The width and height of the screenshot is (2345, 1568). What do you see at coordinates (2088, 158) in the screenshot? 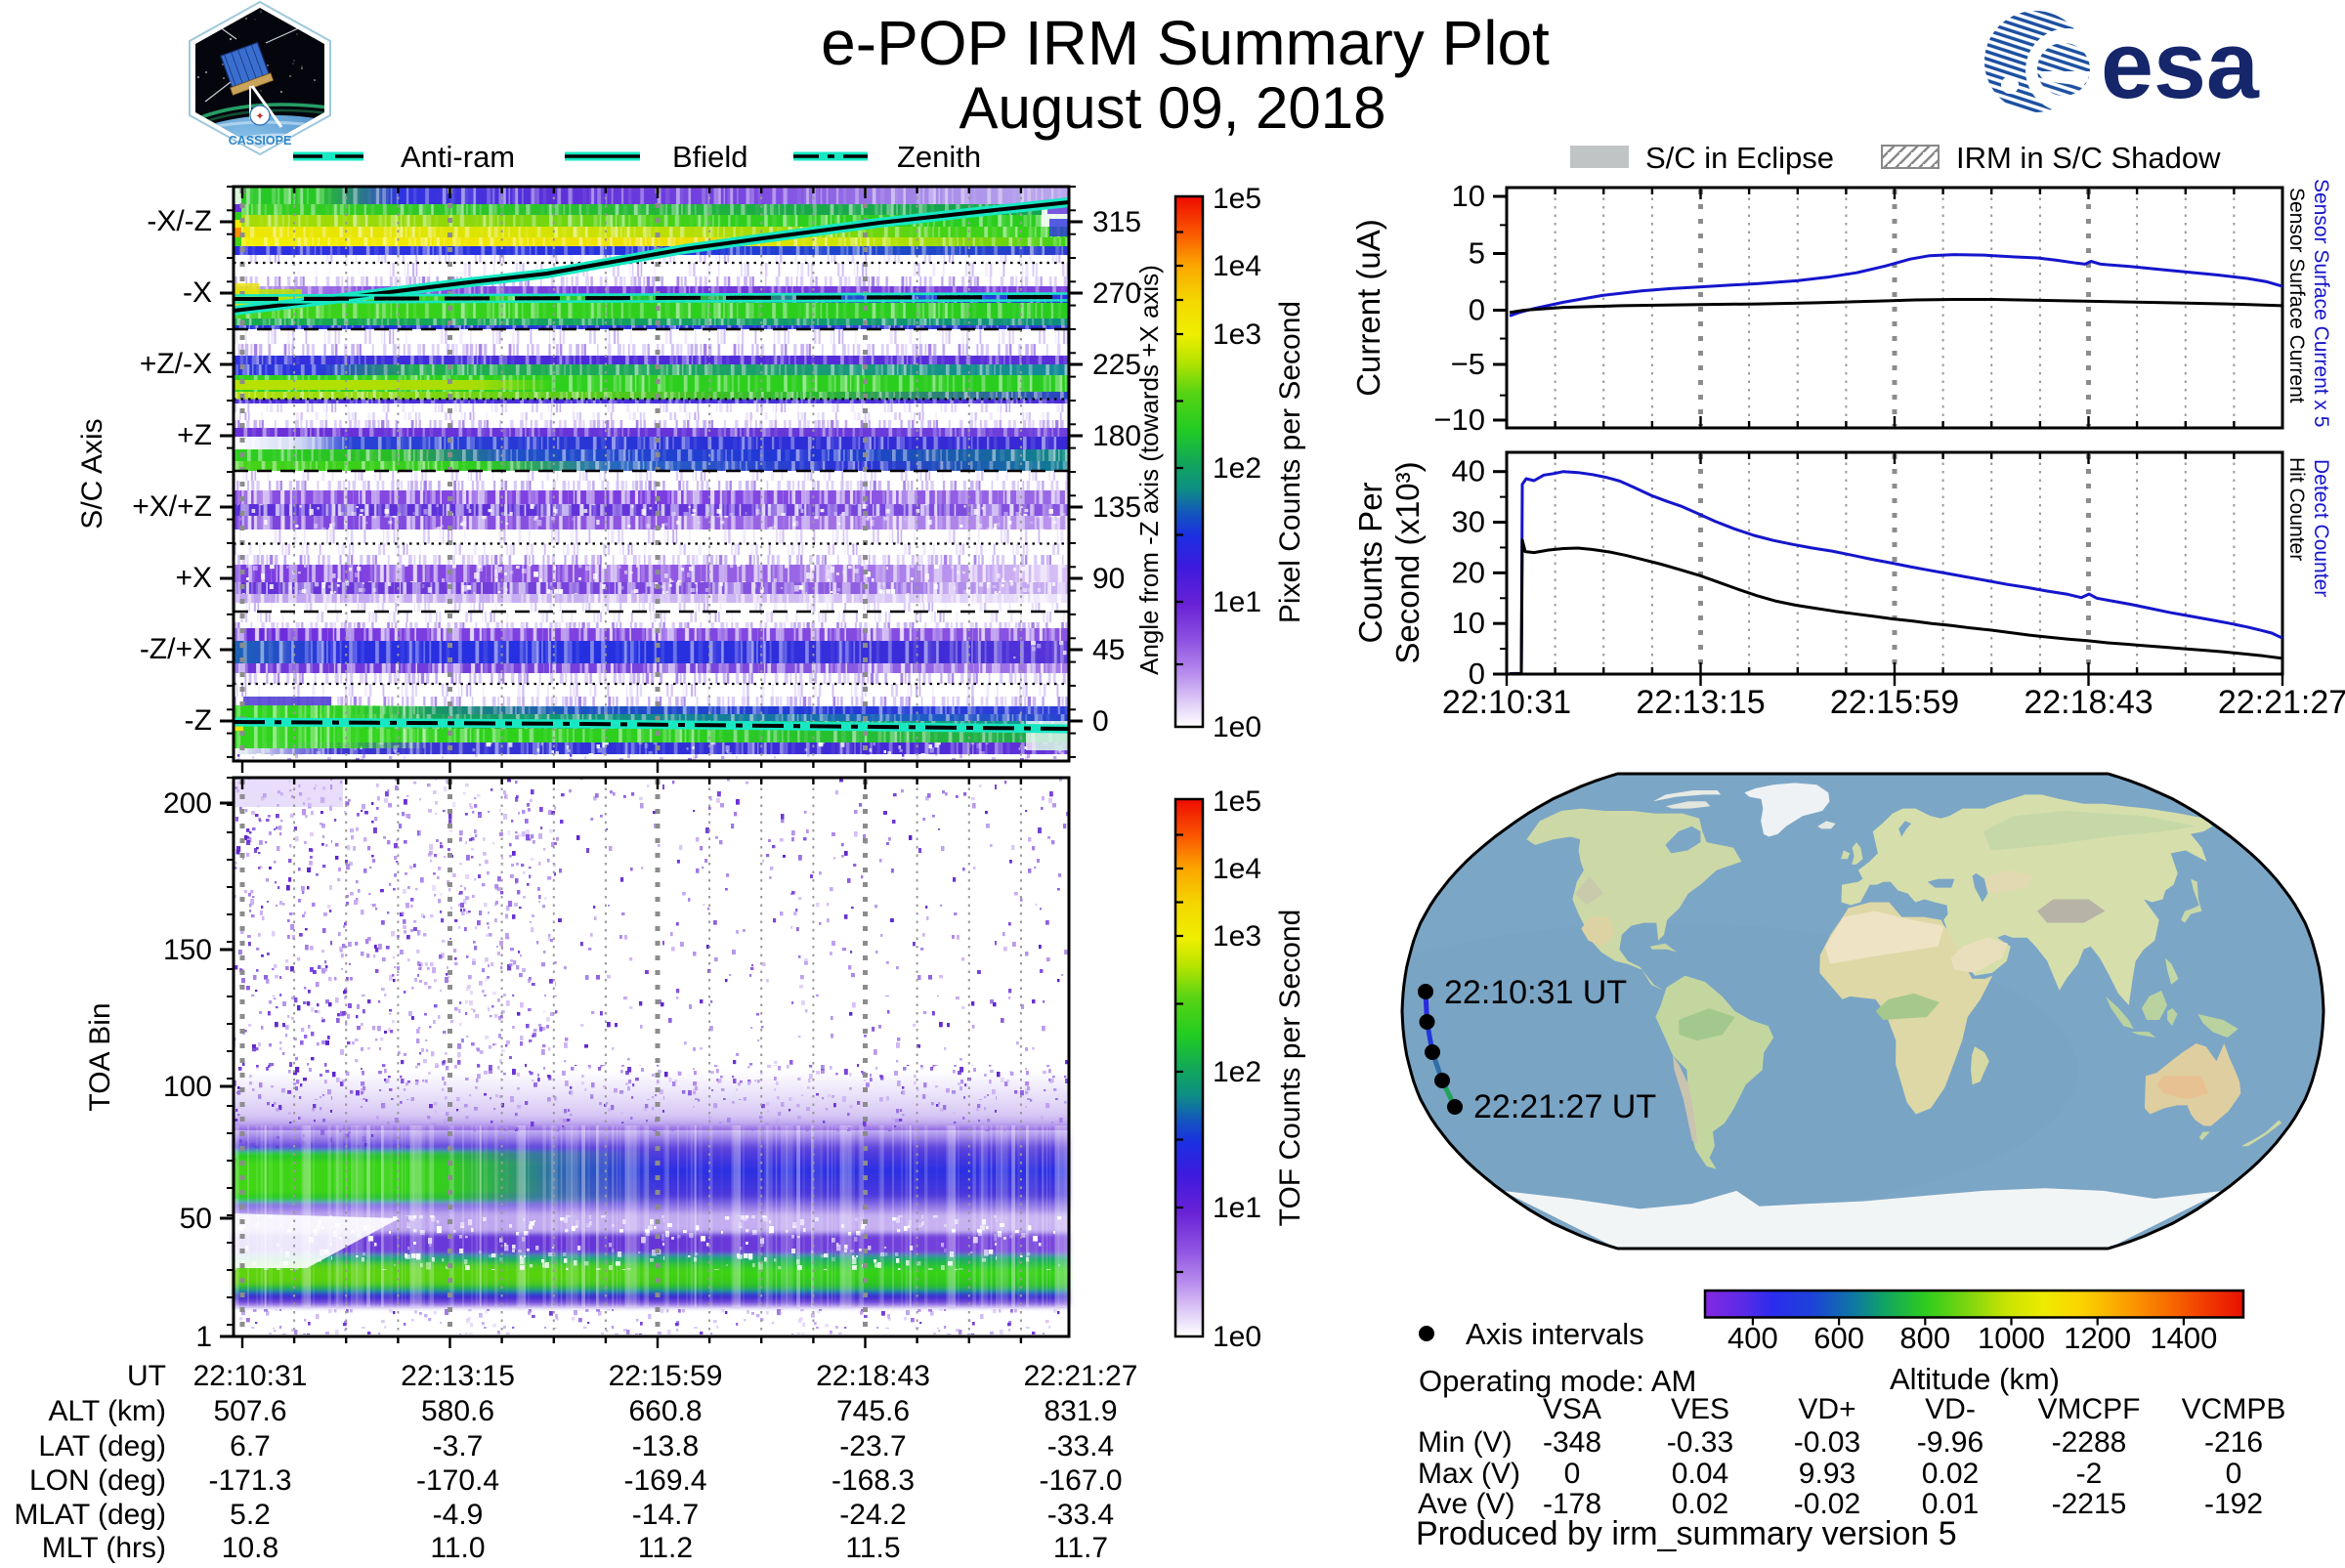
I see `svg-text: IRM in S/C Shadow` at bounding box center [2088, 158].